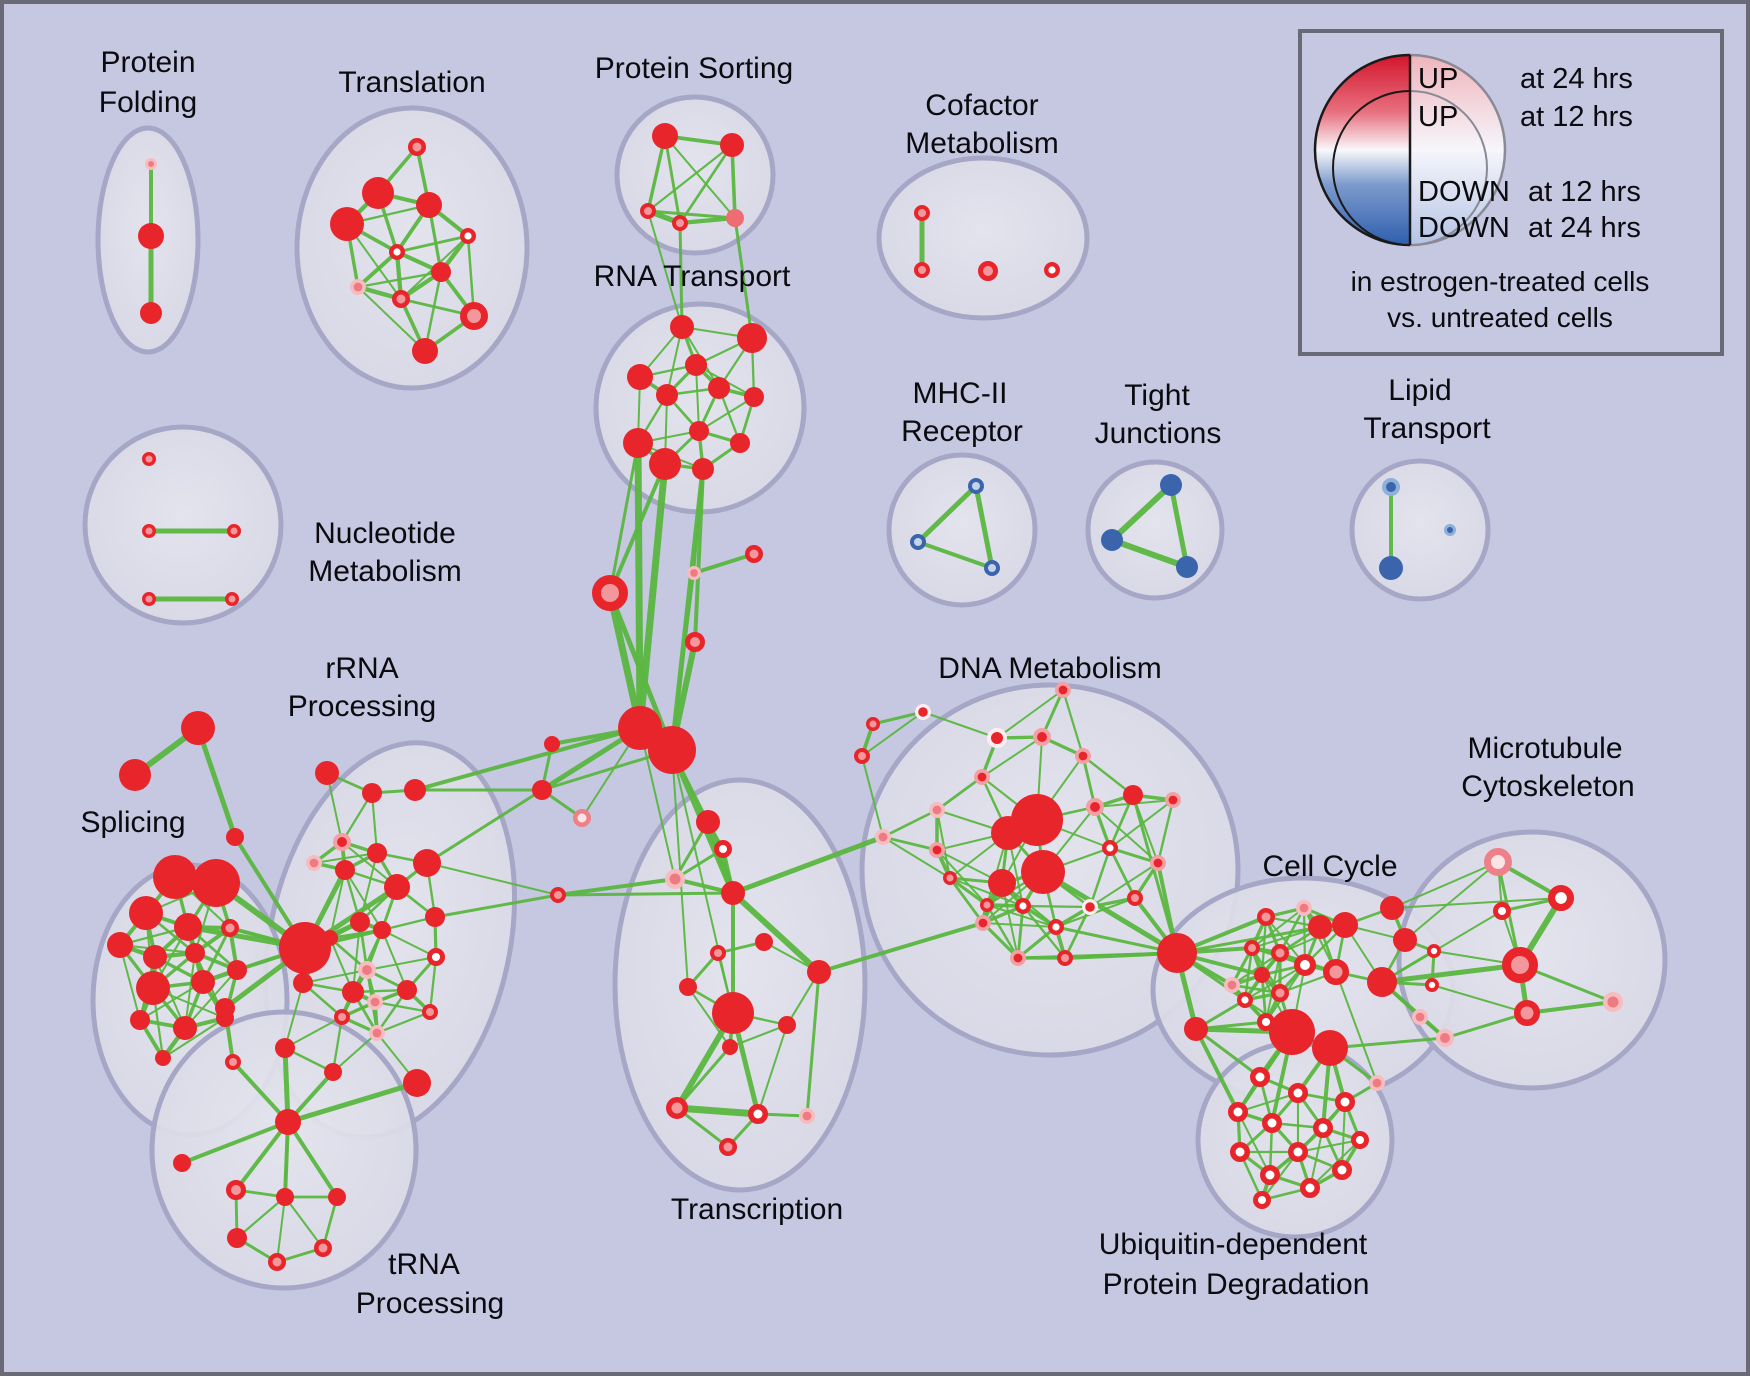 The height and width of the screenshot is (1376, 1750). What do you see at coordinates (730, 1047) in the screenshot?
I see `gene-node-x11` at bounding box center [730, 1047].